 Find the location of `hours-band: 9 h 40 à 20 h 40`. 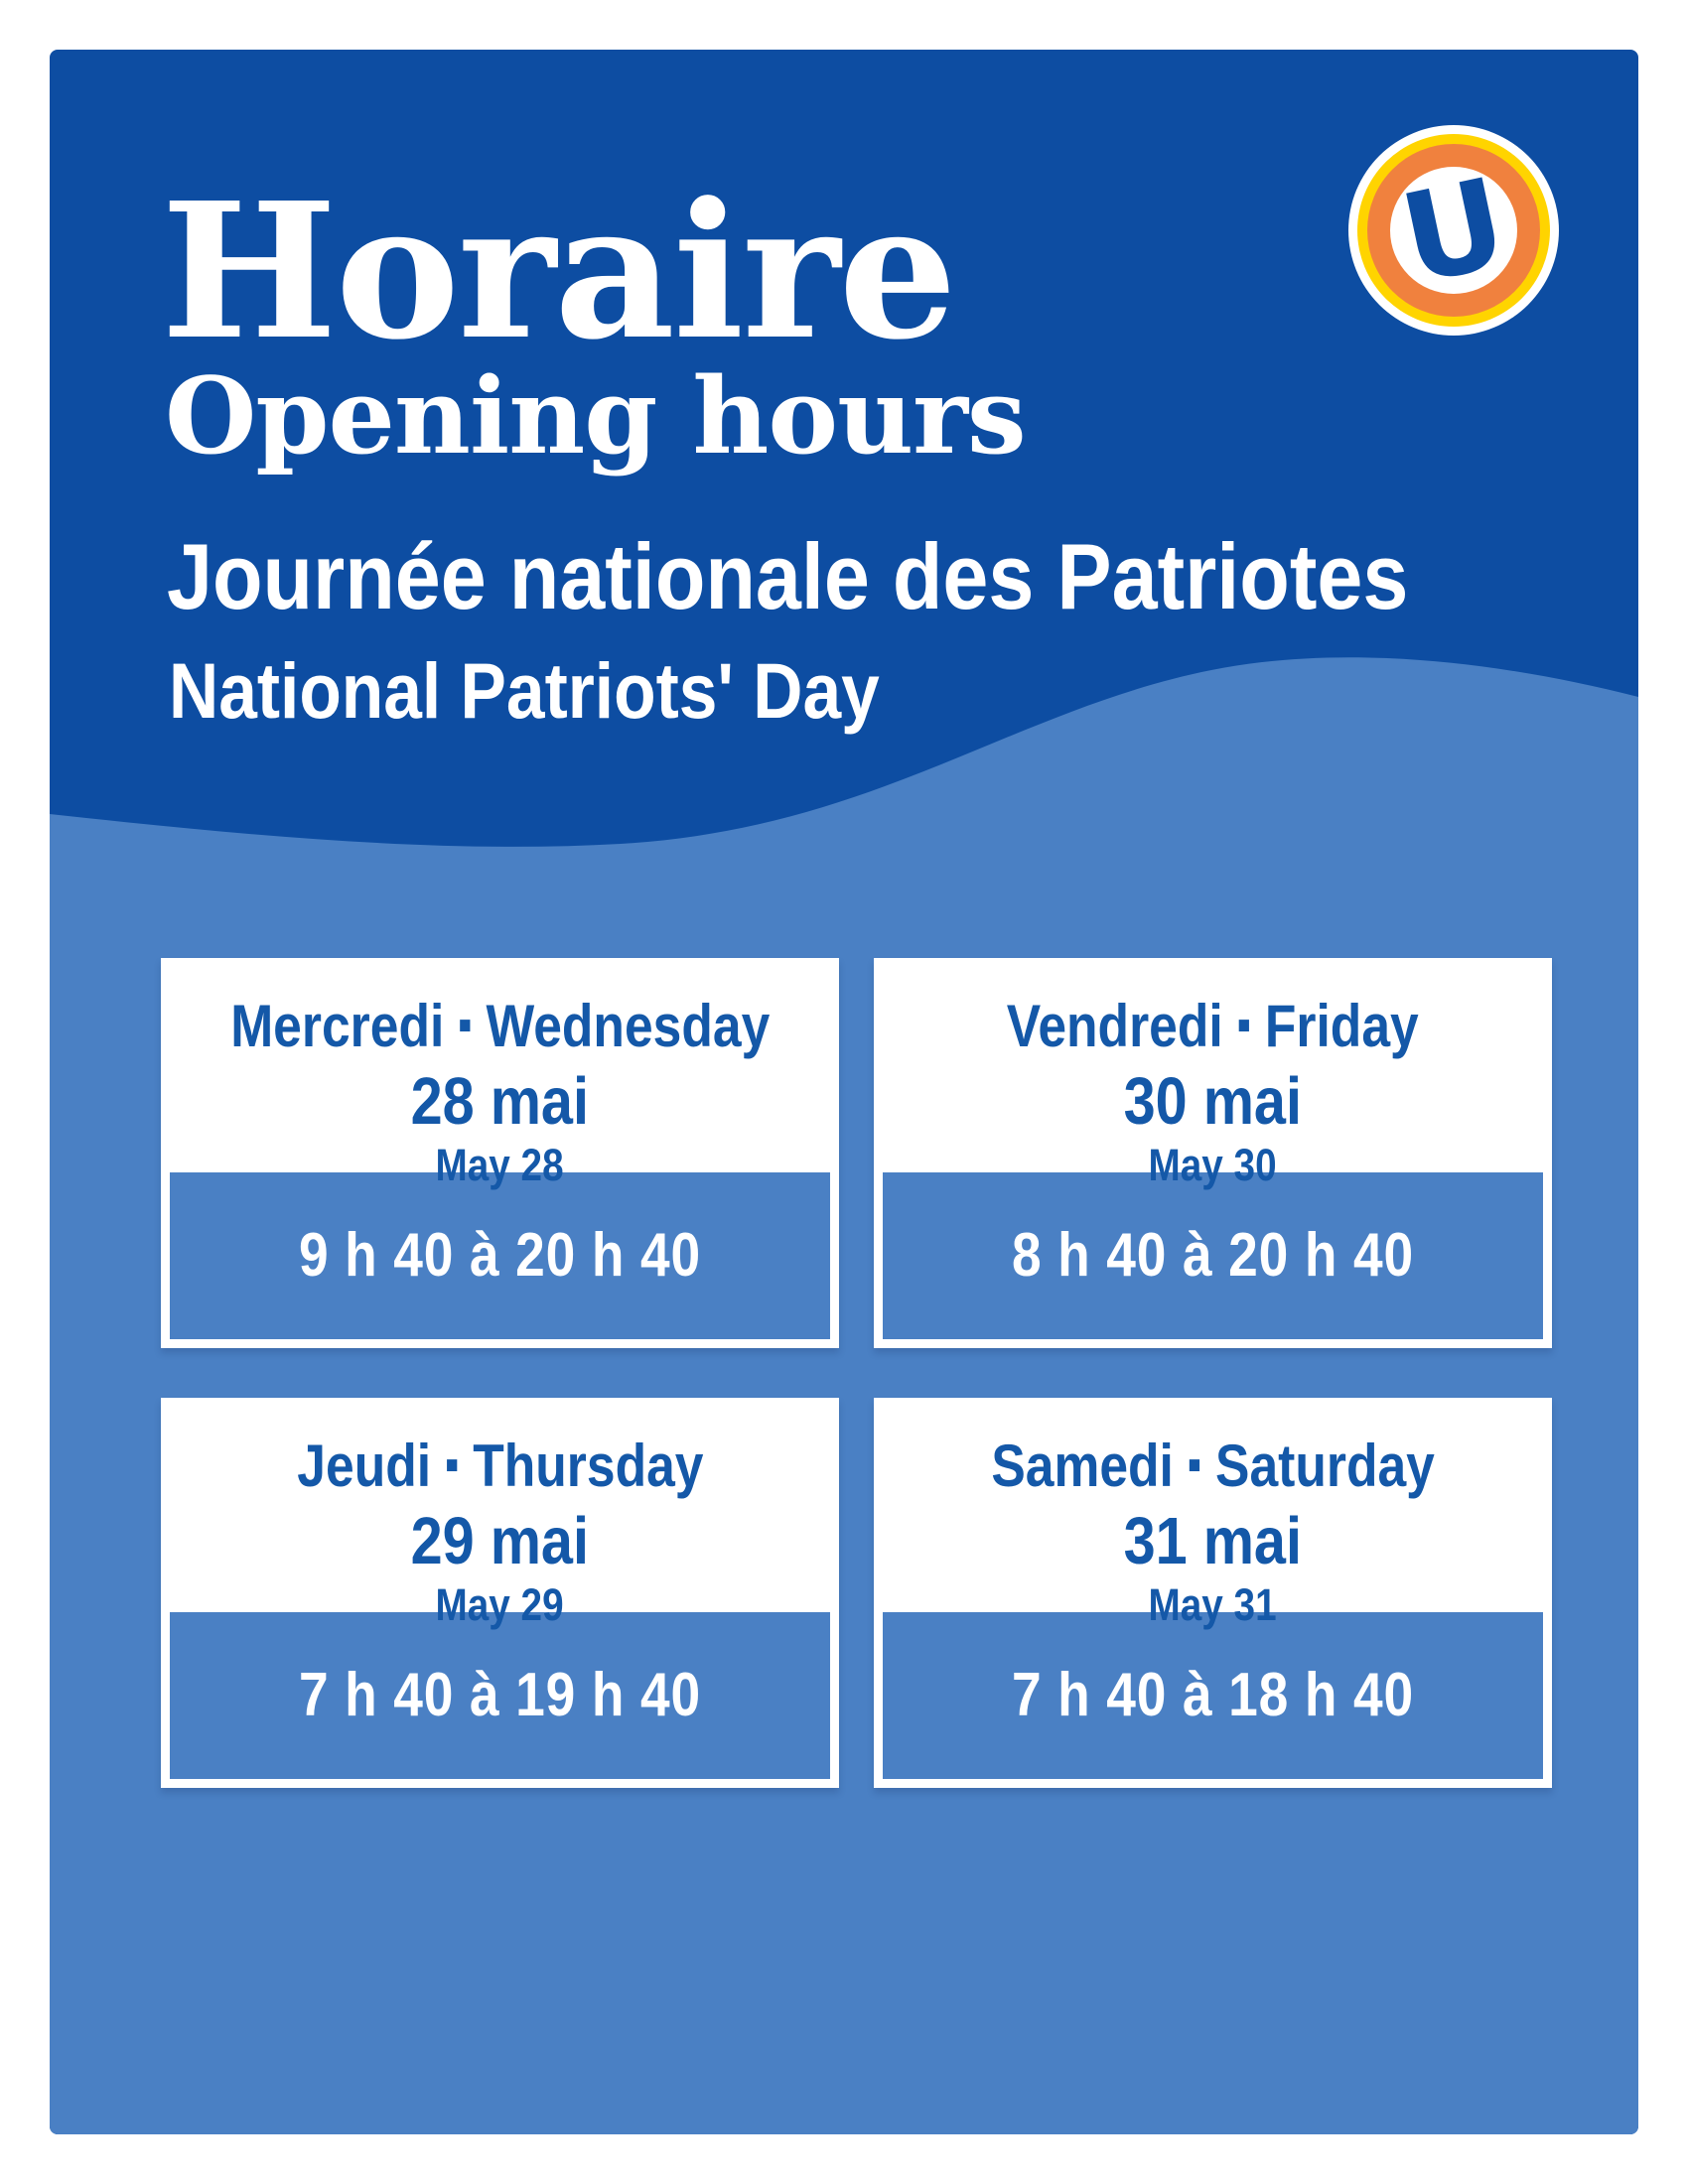

hours-band: 9 h 40 à 20 h 40 is located at coordinates (500, 1255).